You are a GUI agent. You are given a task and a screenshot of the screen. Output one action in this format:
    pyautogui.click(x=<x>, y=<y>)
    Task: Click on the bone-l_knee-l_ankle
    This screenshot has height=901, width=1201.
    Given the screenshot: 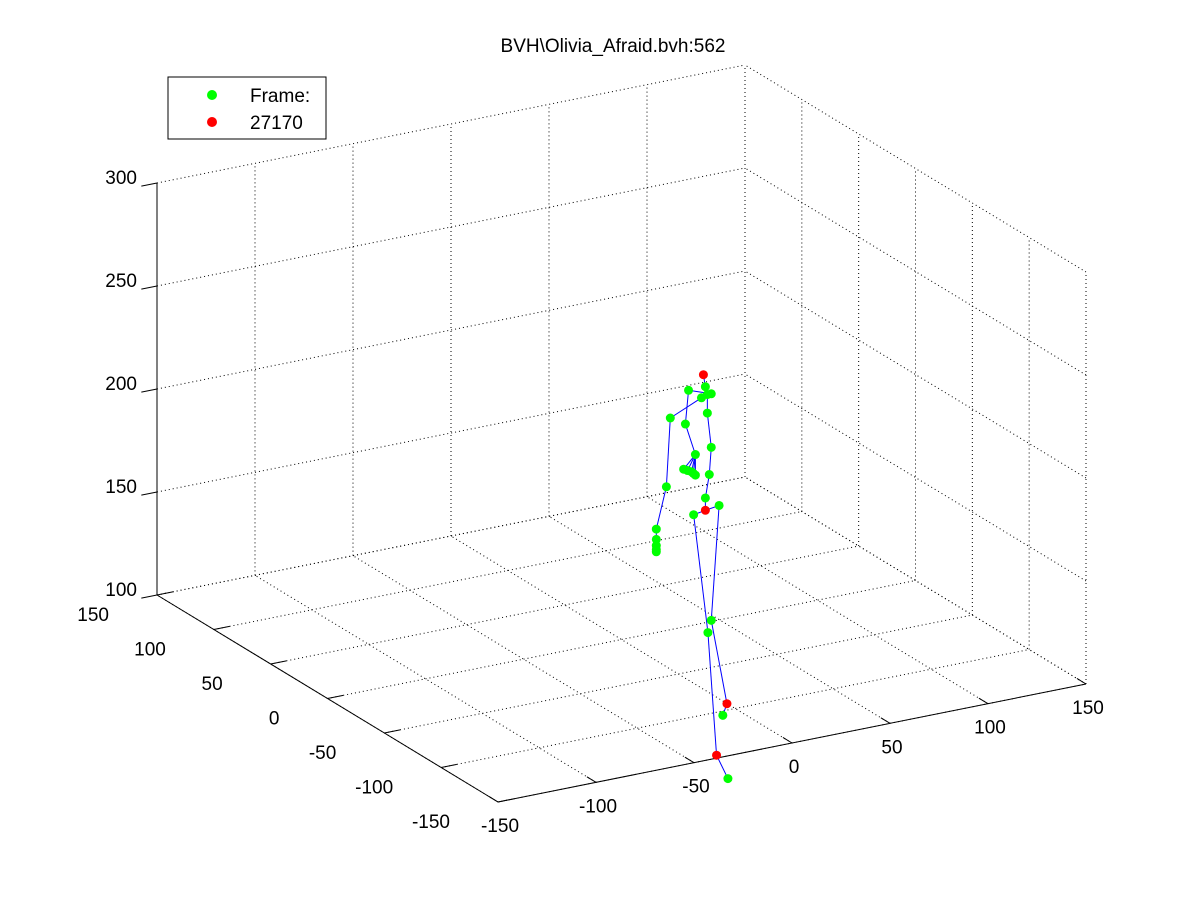 What is the action you would take?
    pyautogui.click(x=712, y=694)
    